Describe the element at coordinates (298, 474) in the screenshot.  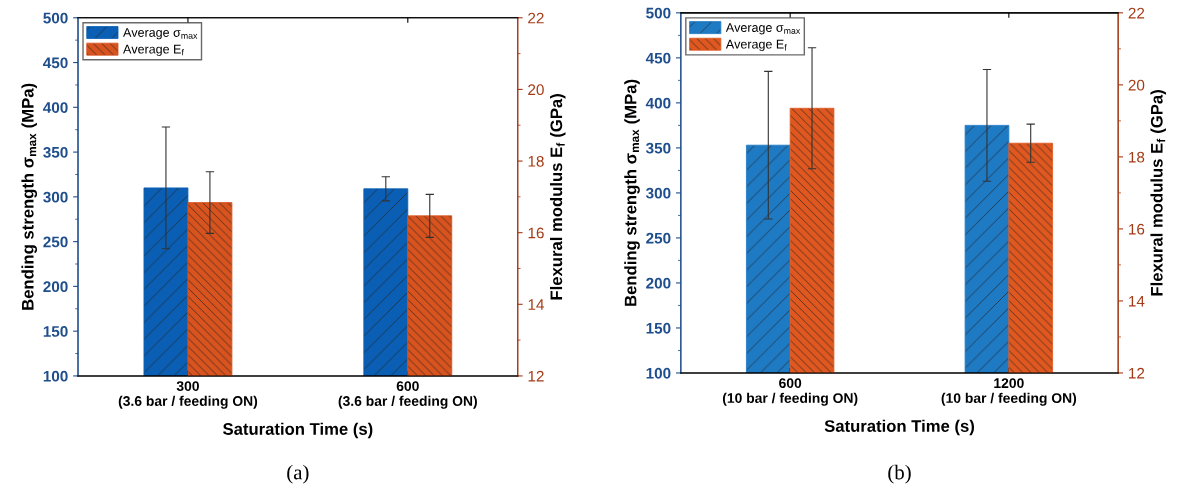
I see `text: (a)` at that location.